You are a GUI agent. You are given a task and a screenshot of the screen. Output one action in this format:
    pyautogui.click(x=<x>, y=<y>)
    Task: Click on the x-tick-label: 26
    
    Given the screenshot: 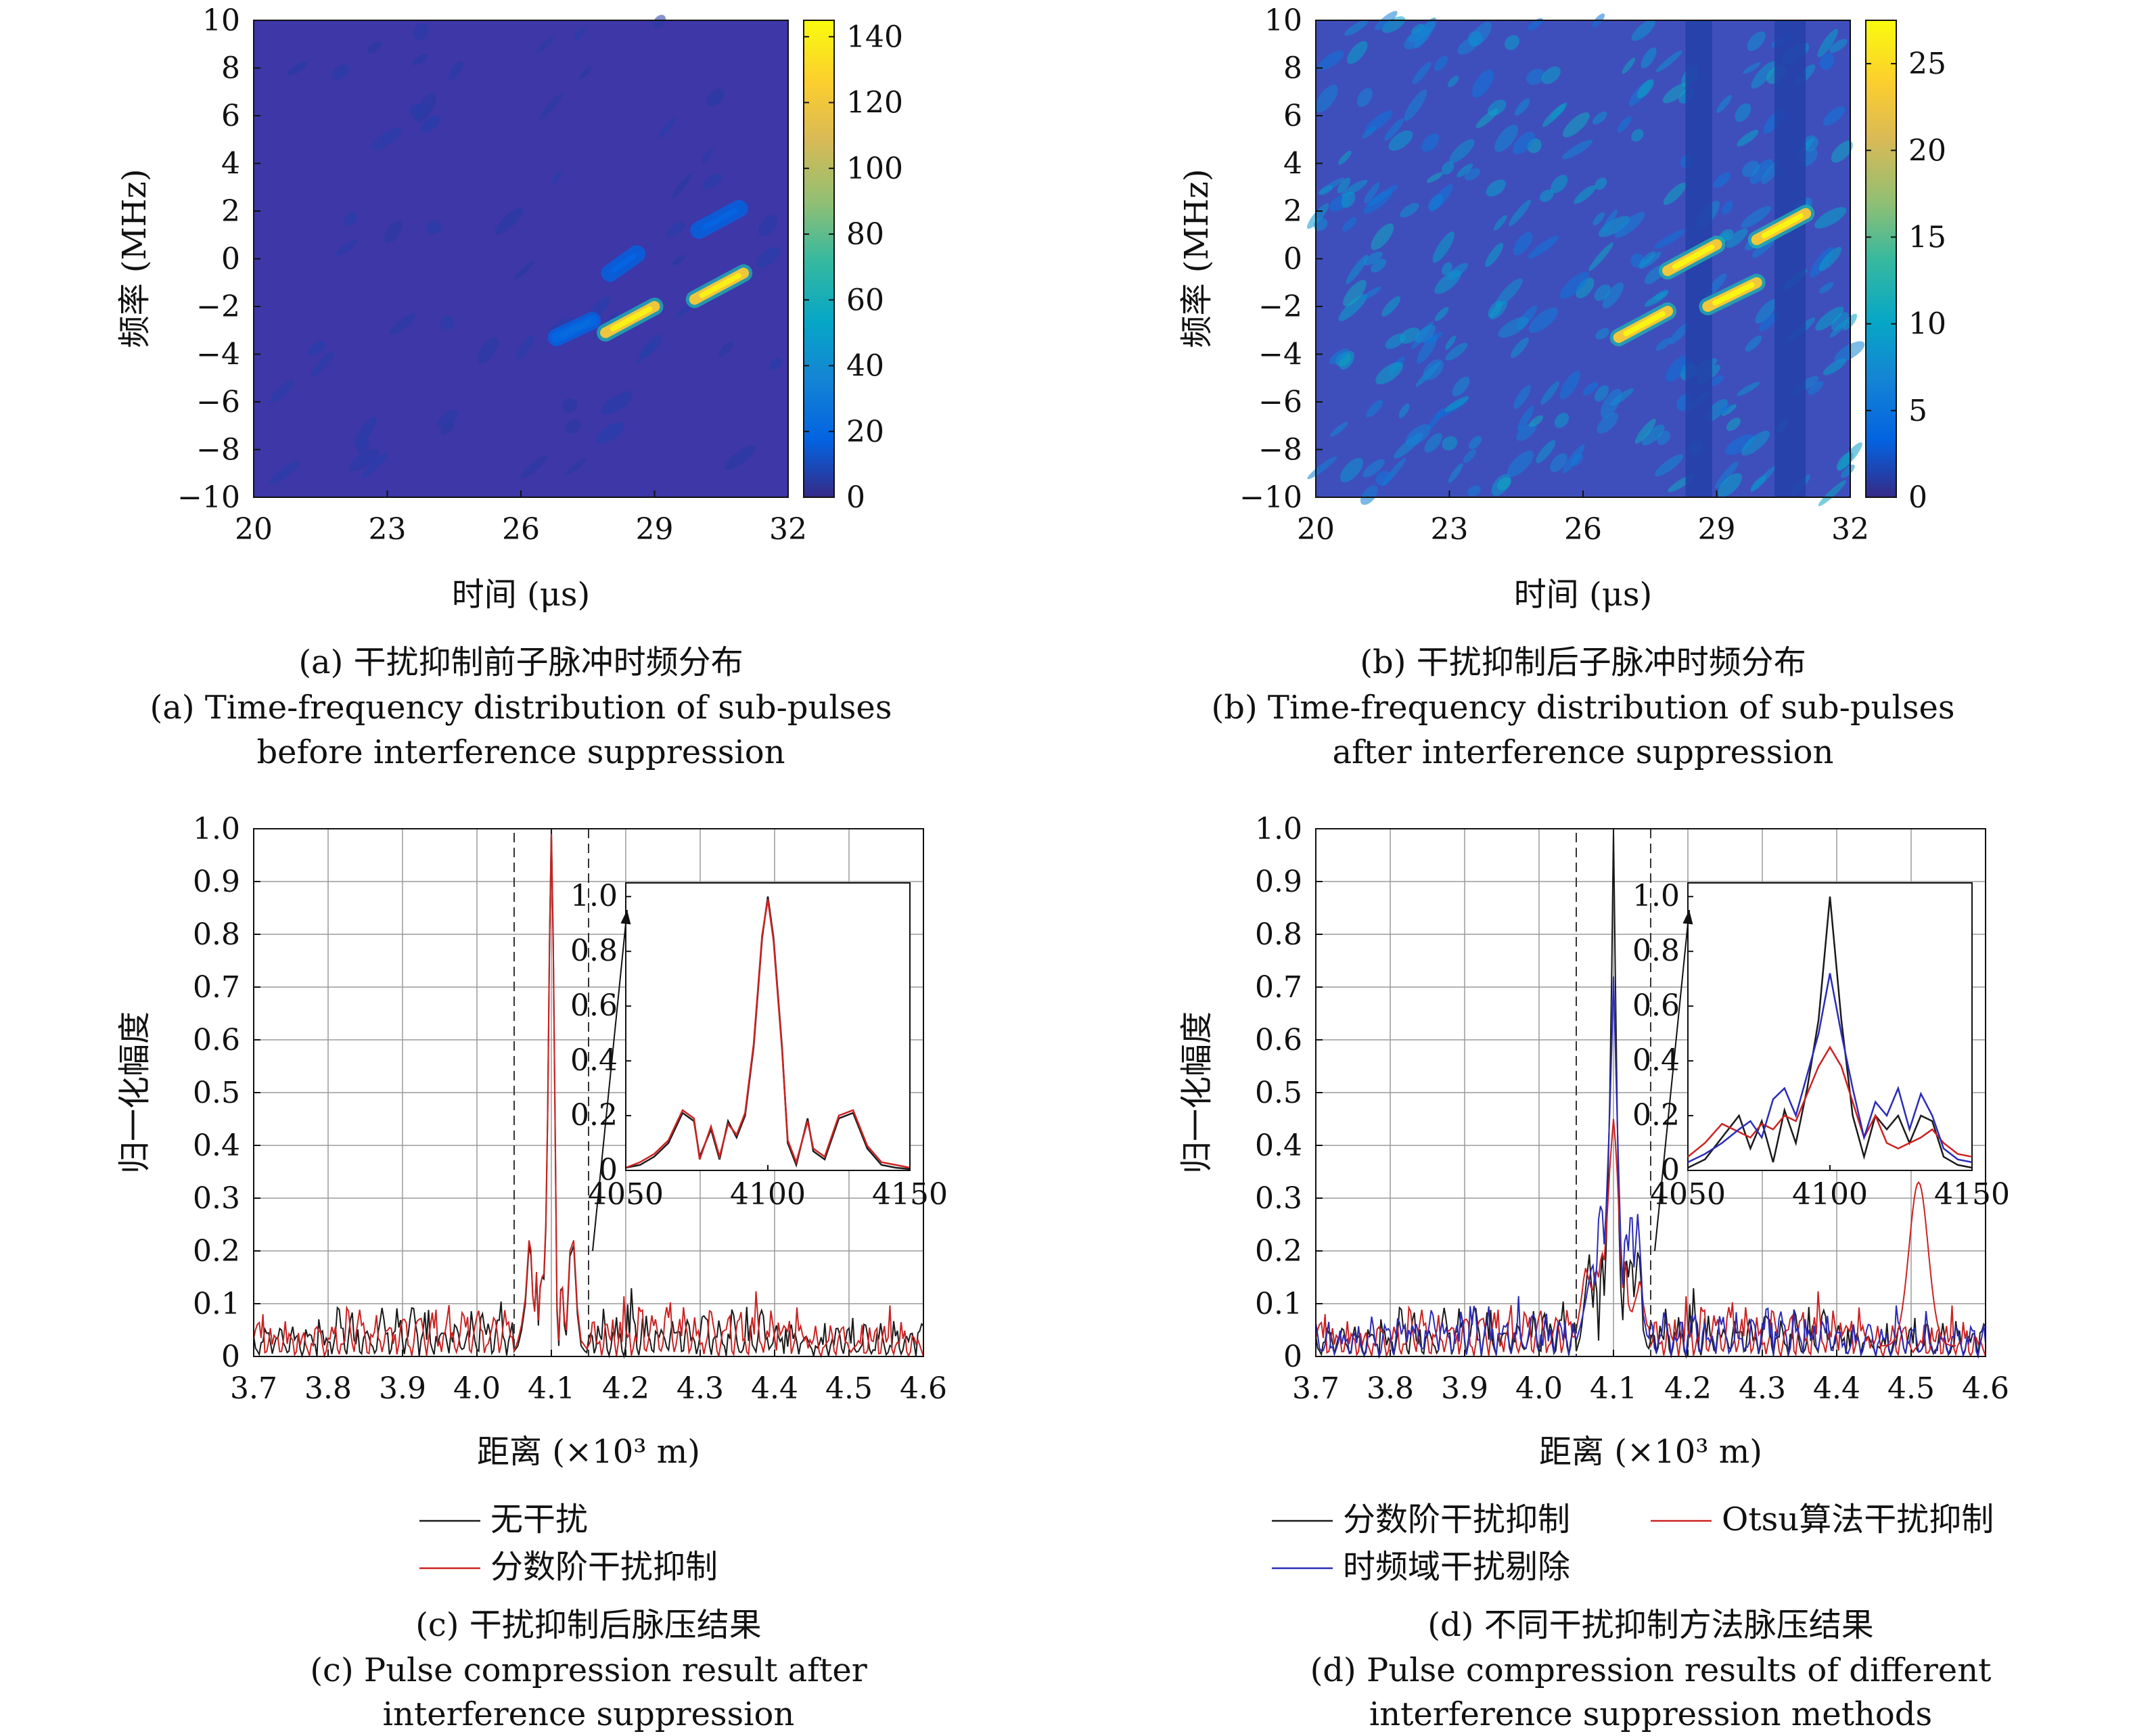 What is the action you would take?
    pyautogui.click(x=1583, y=529)
    